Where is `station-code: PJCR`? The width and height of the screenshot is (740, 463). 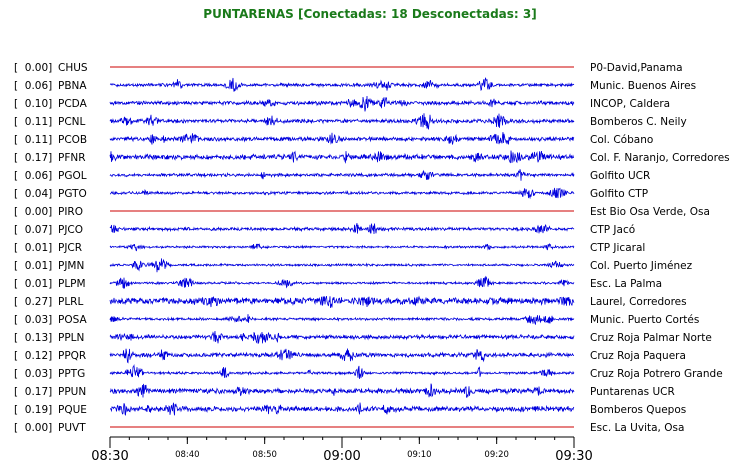 station-code: PJCR is located at coordinates (70, 248).